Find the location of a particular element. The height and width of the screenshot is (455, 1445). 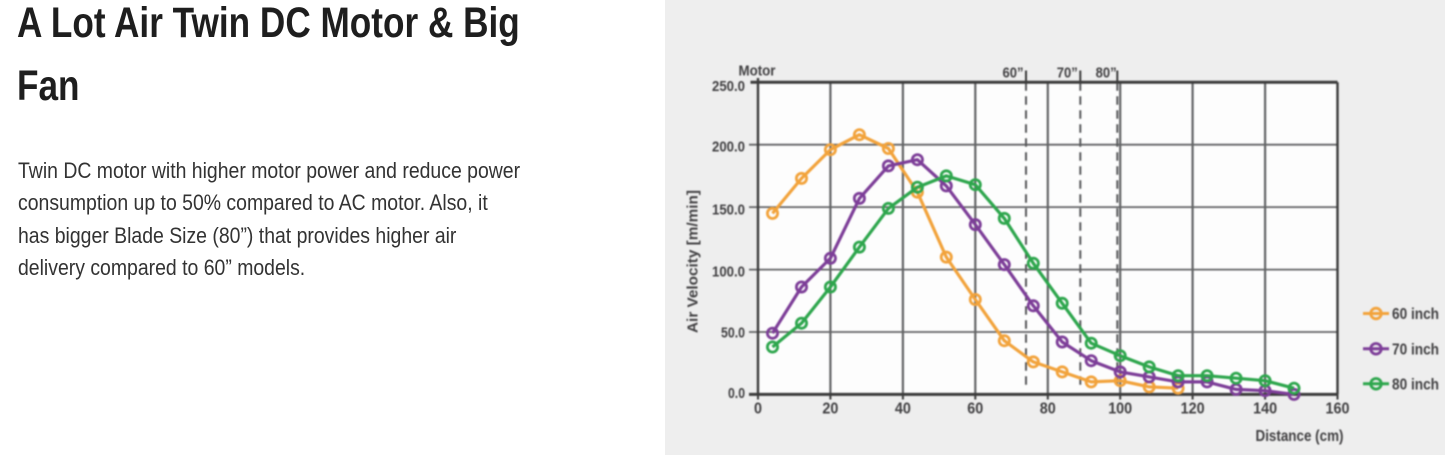

svg-text: 0 is located at coordinates (758, 409).